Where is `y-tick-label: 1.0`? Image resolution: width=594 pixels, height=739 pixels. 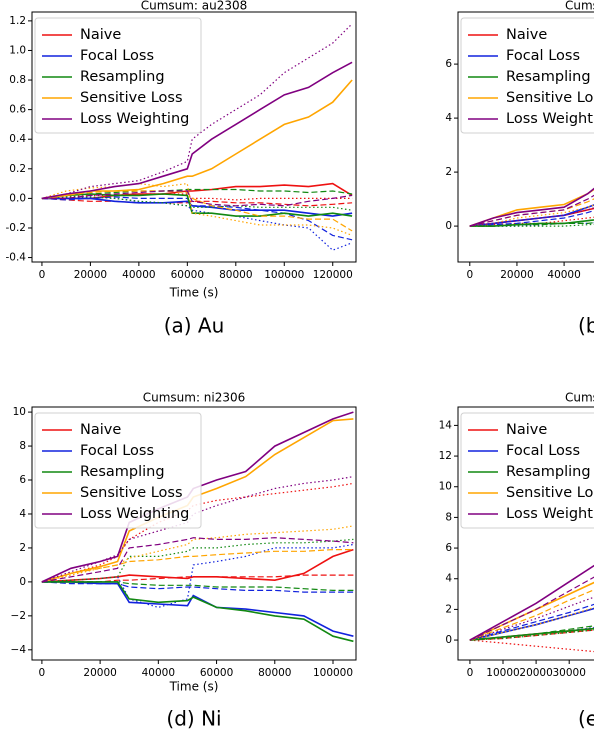
y-tick-label: 1.0 is located at coordinates (17, 50).